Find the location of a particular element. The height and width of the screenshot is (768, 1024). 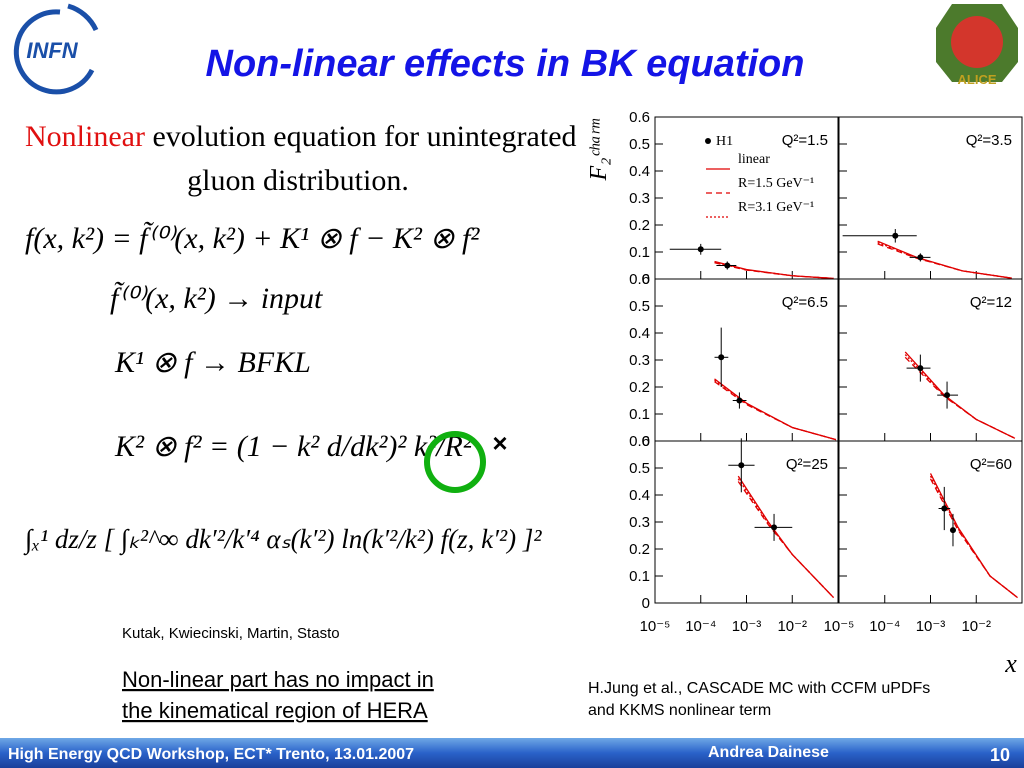

legend-label: linear is located at coordinates (754, 159).